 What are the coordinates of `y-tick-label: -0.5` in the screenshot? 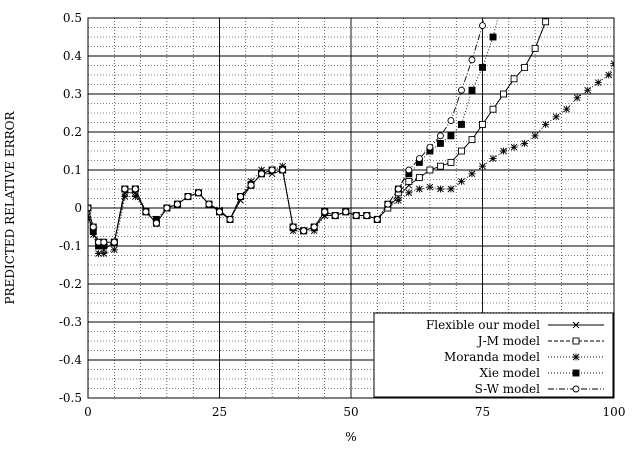 It's located at (70, 398).